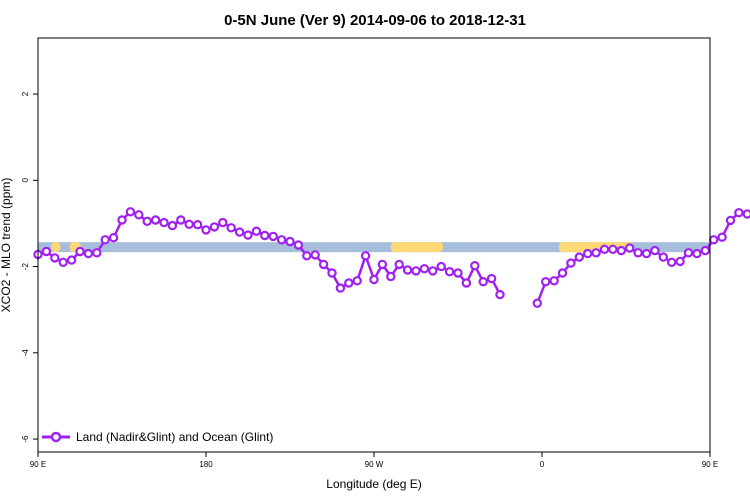 The width and height of the screenshot is (750, 500). I want to click on x-axis-label: Longitude (deg E), so click(373, 484).